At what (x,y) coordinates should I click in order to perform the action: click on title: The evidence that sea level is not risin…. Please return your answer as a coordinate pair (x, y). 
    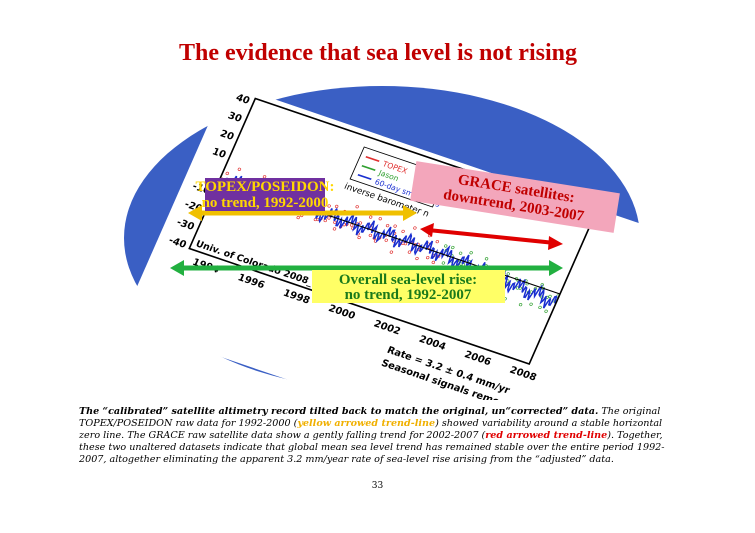
    Looking at the image, I should click on (378, 53).